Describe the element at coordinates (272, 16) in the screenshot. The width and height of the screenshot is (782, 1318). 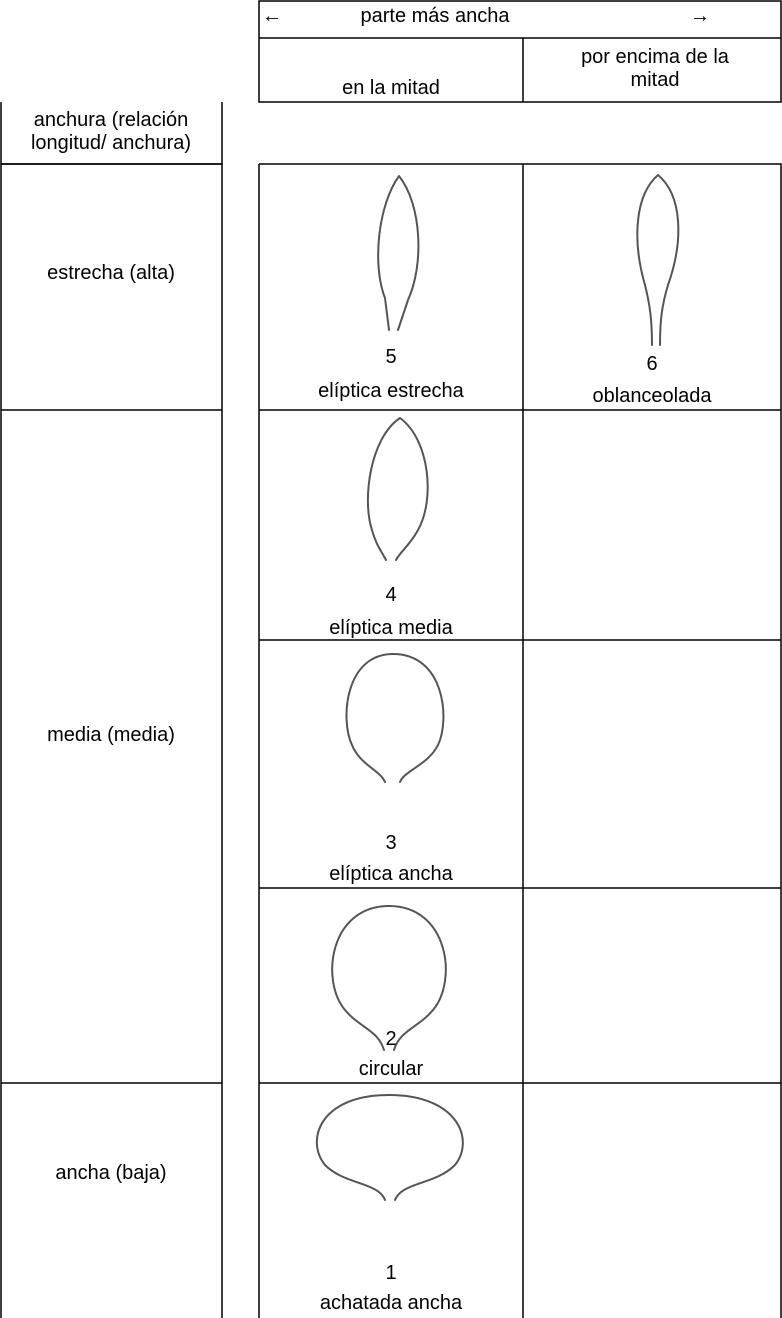
I see `arrow-left: ←` at that location.